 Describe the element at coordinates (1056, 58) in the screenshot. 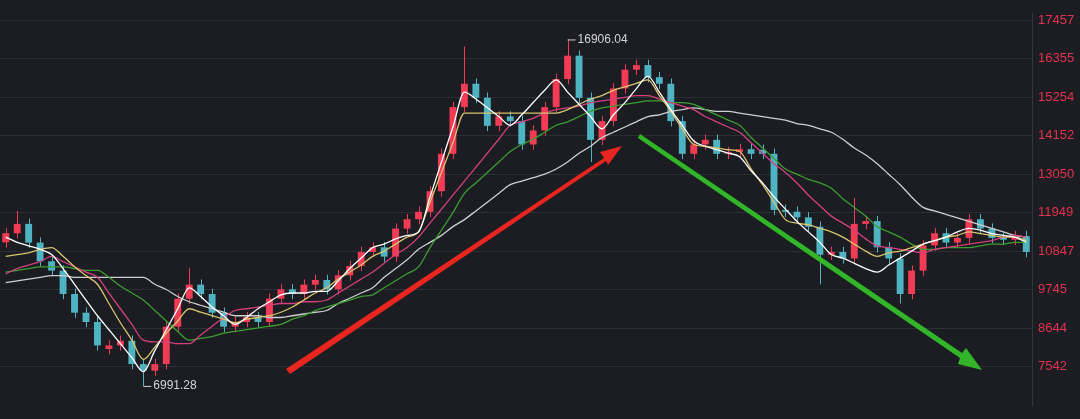

I see `y-tick-label: 16355` at that location.